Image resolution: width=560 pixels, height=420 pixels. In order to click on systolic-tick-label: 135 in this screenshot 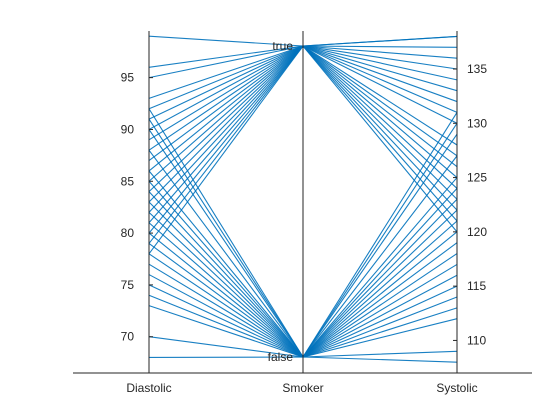, I will do `click(477, 69)`.